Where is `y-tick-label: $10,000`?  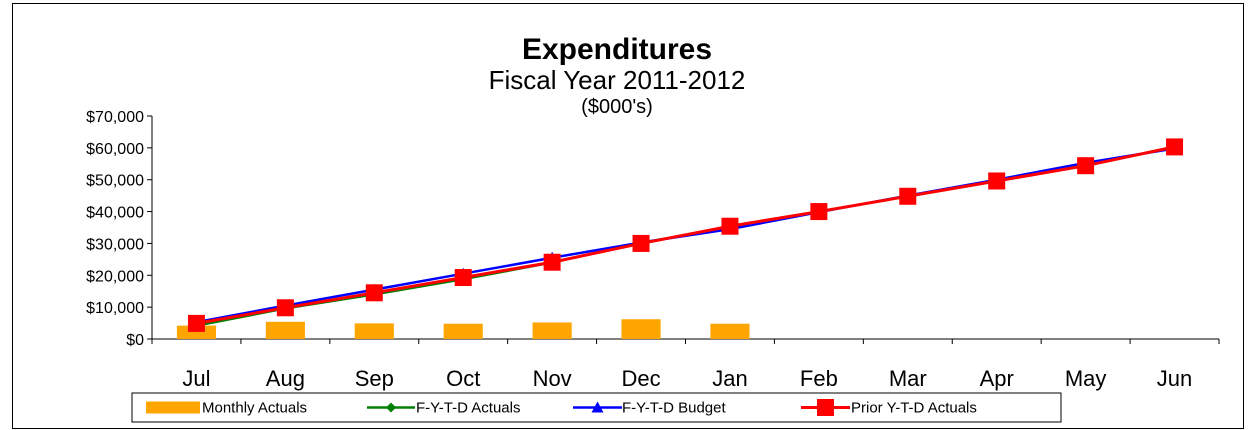
y-tick-label: $10,000 is located at coordinates (115, 308).